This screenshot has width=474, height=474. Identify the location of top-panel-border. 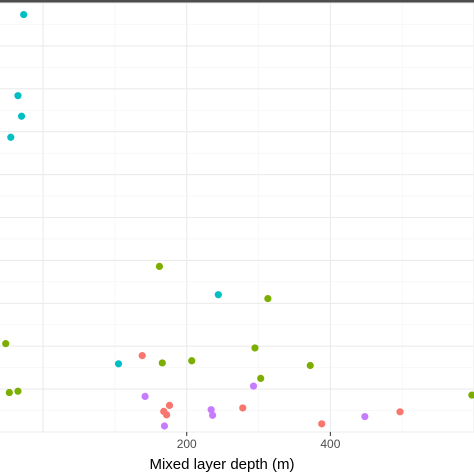
(237, 1).